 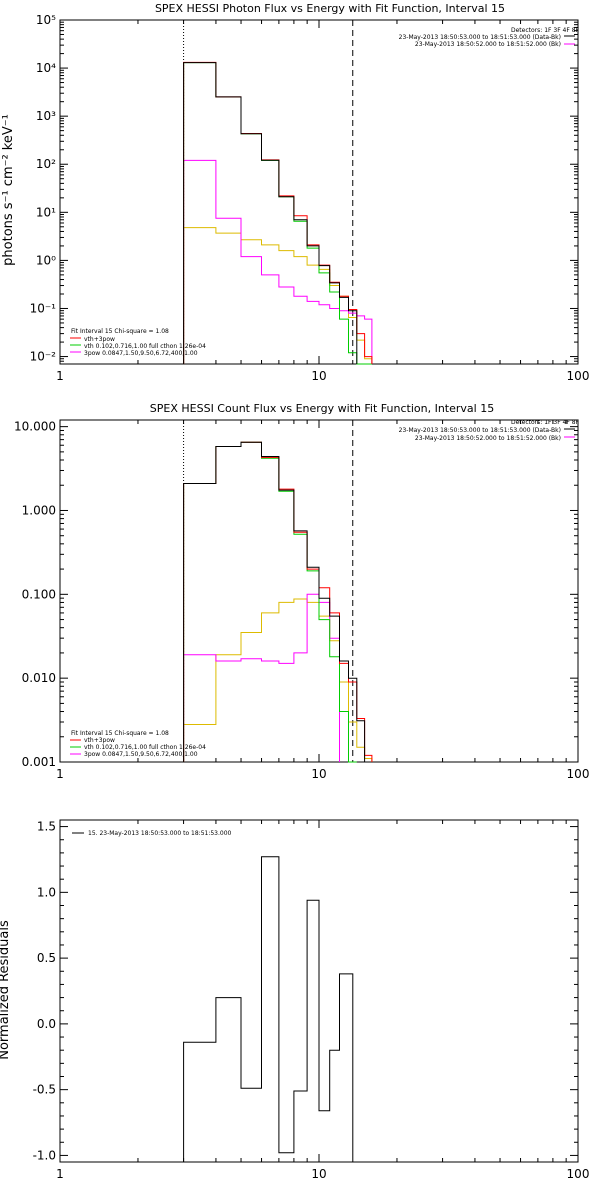 What do you see at coordinates (35, 427) in the screenshot?
I see `y-tick-label: 10.000` at bounding box center [35, 427].